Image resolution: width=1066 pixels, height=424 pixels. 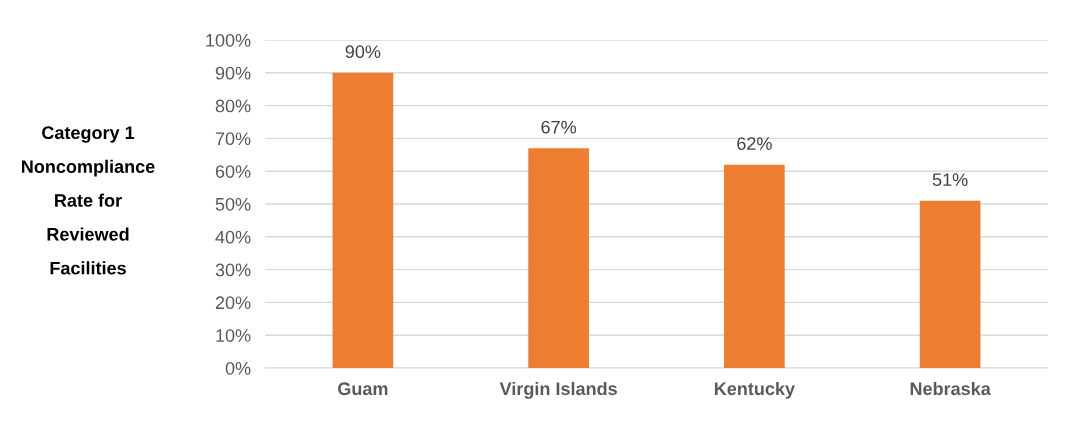 I want to click on data-label: 67%, so click(x=559, y=127).